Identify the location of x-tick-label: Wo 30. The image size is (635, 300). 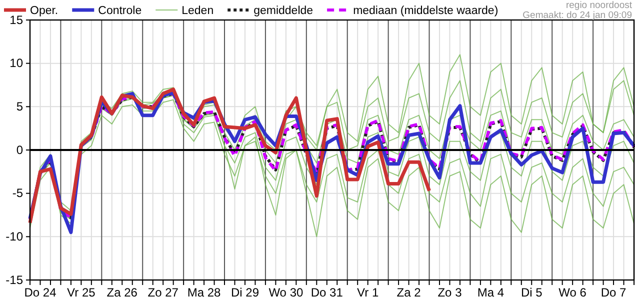
(286, 293).